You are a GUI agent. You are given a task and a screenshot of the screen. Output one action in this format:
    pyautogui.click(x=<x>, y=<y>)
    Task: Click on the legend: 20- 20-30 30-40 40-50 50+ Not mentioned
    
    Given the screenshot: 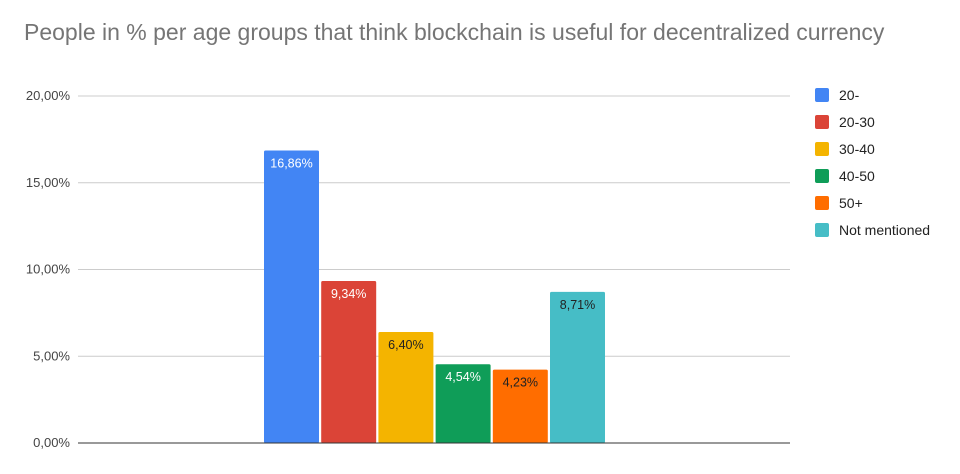 What is the action you would take?
    pyautogui.click(x=872, y=162)
    